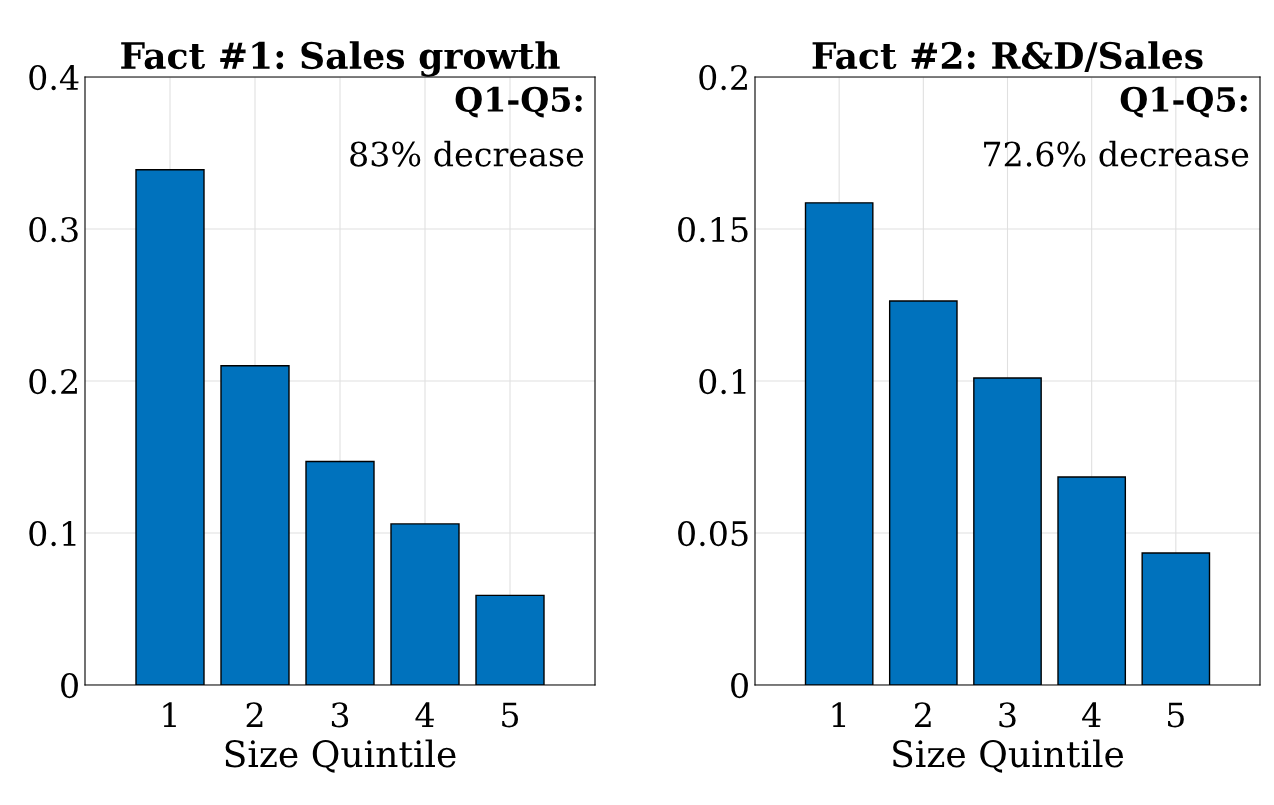 Image resolution: width=1274 pixels, height=805 pixels. What do you see at coordinates (1007, 57) in the screenshot?
I see `chart-title: Fact #2: R&D/Sales` at bounding box center [1007, 57].